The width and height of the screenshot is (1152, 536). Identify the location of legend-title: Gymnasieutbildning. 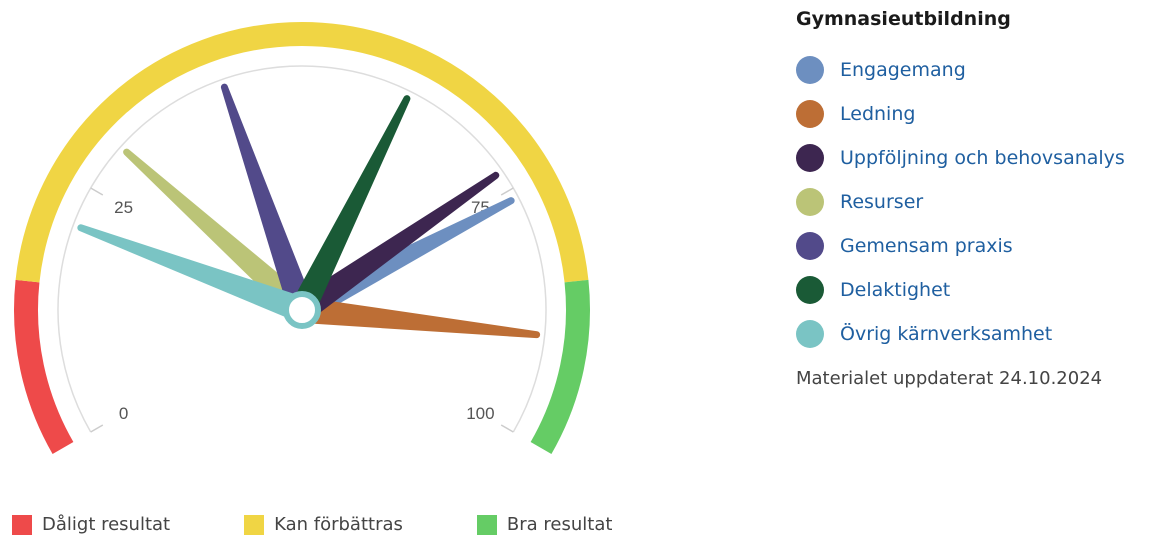
(903, 19).